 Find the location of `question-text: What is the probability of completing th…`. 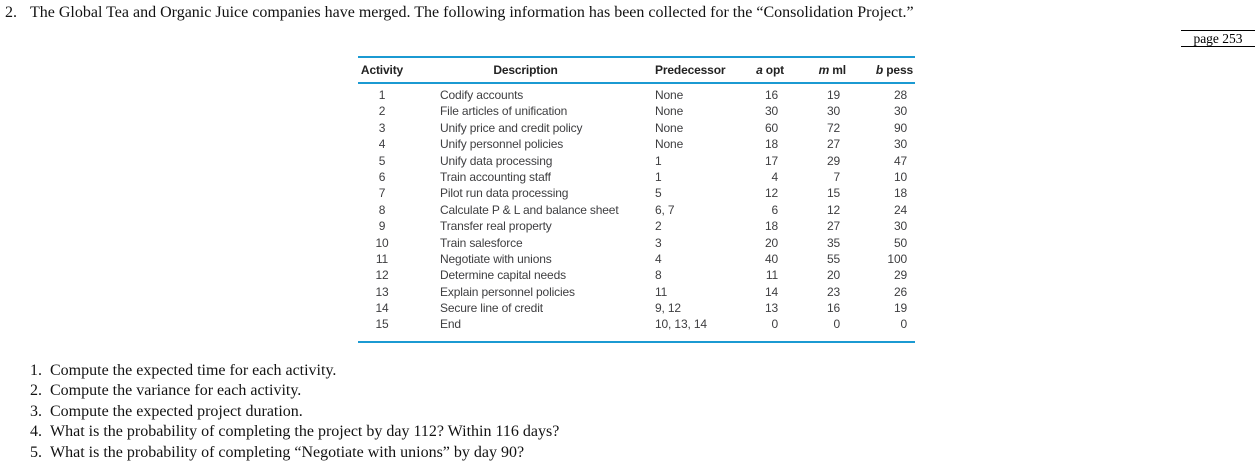

question-text: What is the probability of completing th… is located at coordinates (305, 432).